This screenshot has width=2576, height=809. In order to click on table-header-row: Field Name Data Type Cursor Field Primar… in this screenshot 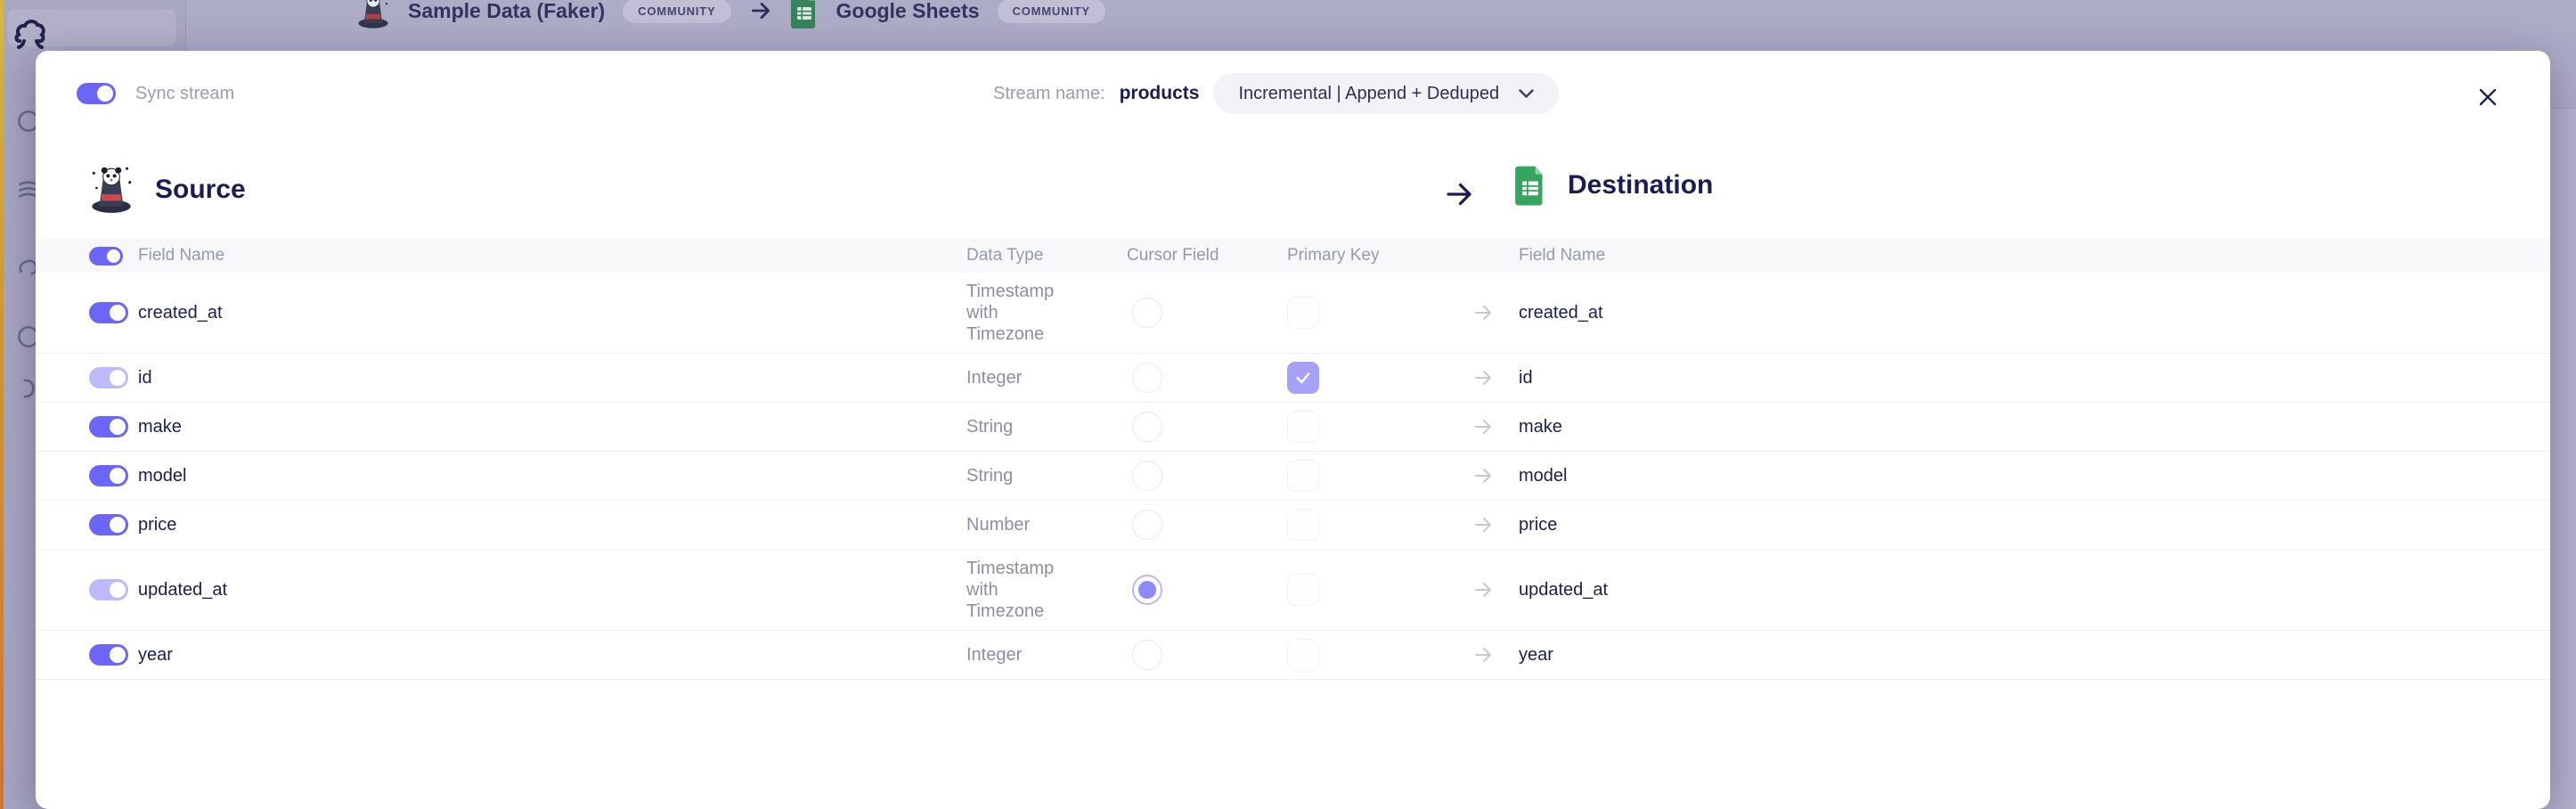, I will do `click(1293, 256)`.